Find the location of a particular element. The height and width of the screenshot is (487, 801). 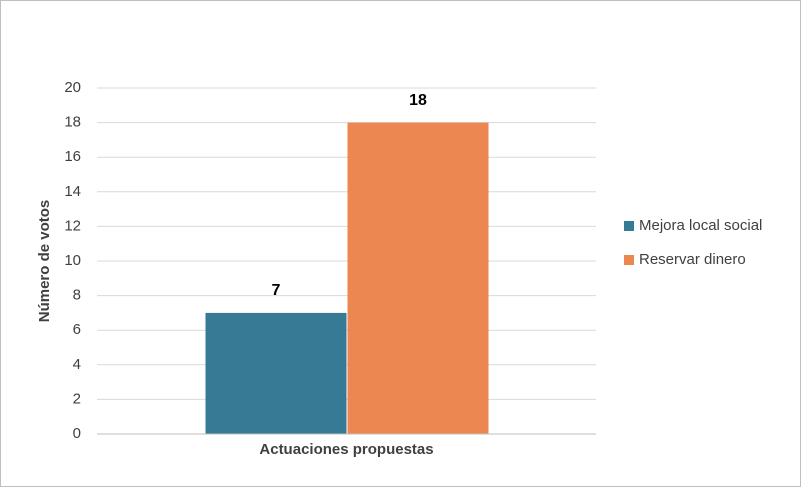

y-tick-label: 12 is located at coordinates (72, 225).